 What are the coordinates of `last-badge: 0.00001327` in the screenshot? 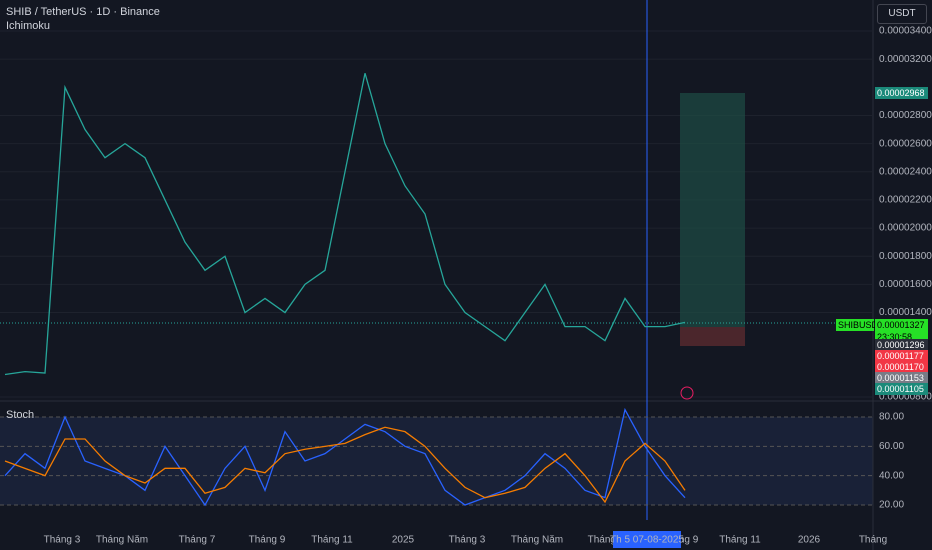 It's located at (901, 325).